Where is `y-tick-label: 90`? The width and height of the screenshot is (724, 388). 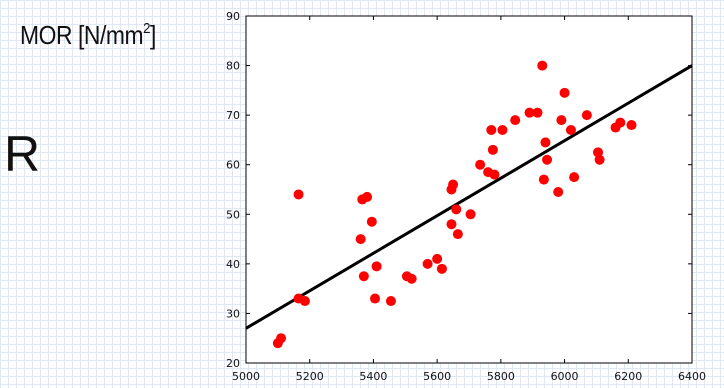
y-tick-label: 90 is located at coordinates (233, 16).